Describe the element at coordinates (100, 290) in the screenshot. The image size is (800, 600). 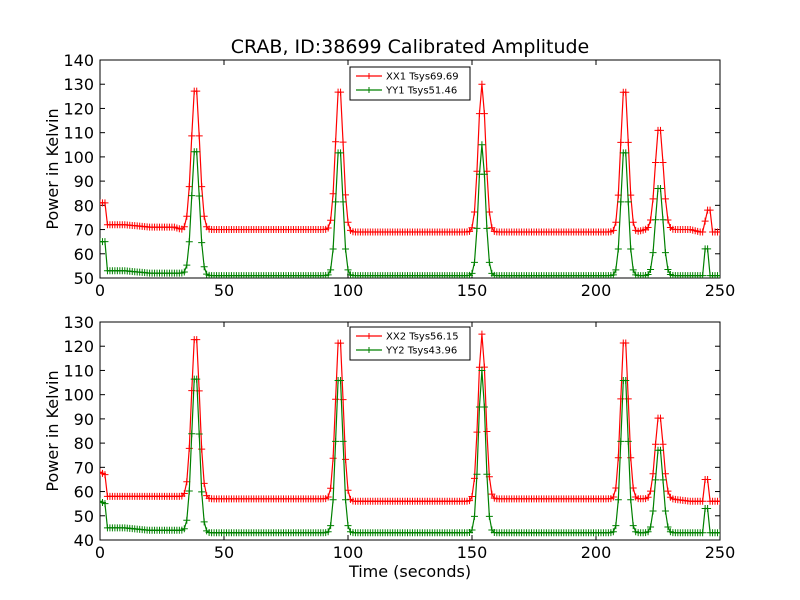
I see `x-tick-label: 0` at that location.